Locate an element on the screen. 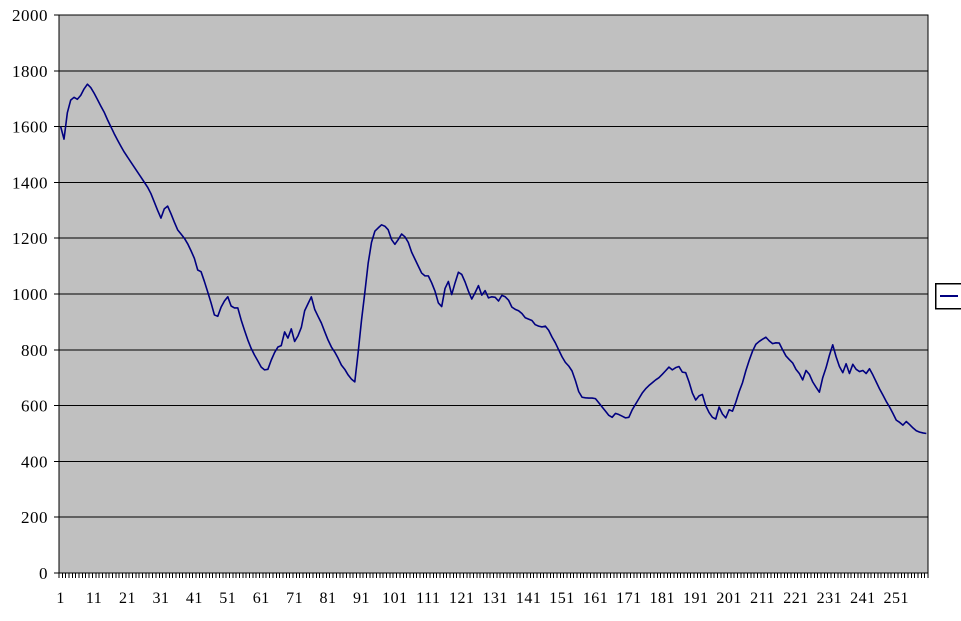  y-axis-label: 1000 is located at coordinates (30, 294).